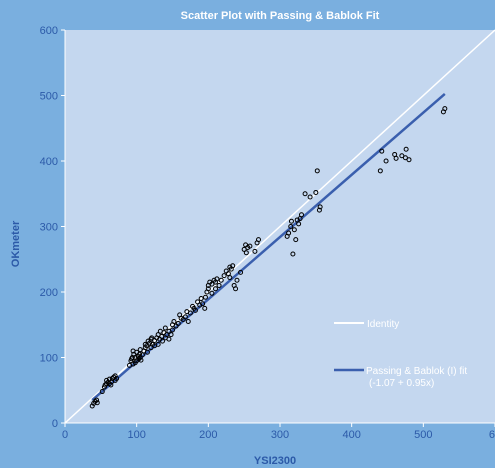 Image resolution: width=495 pixels, height=468 pixels. Describe the element at coordinates (401, 383) in the screenshot. I see `legend-fit-equation: (-1.07 + 0.95x)` at that location.